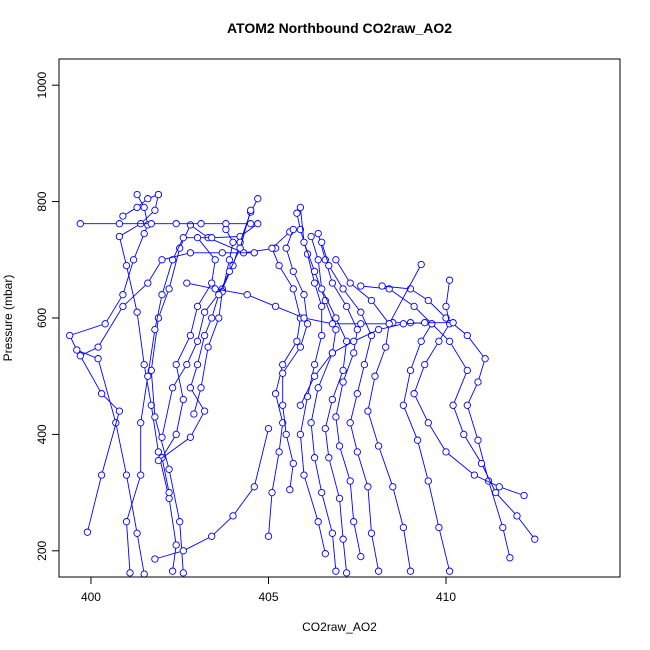  Describe the element at coordinates (91, 597) in the screenshot. I see `x-tick-label: 400` at that location.